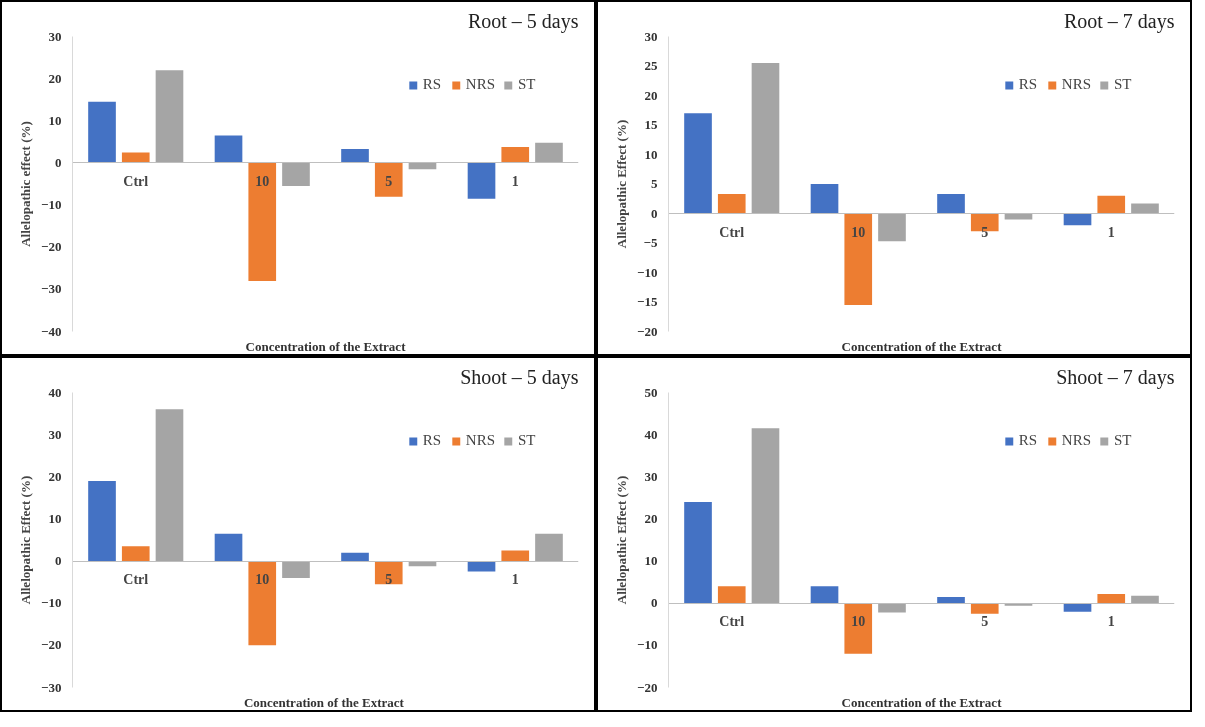 Image resolution: width=1205 pixels, height=727 pixels. I want to click on chart-title: Shoot – 7 days, so click(1115, 377).